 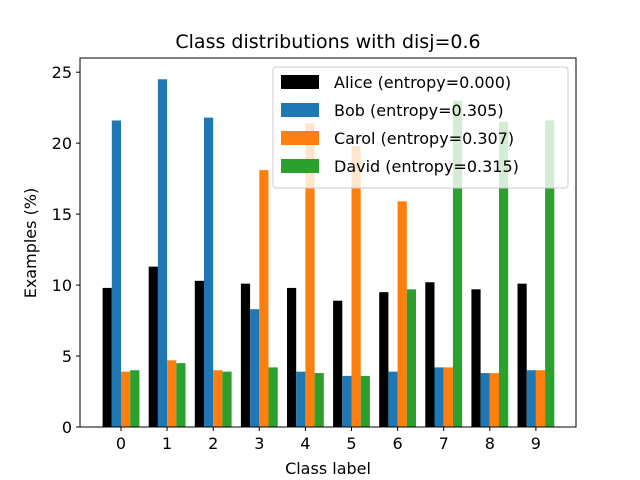 What do you see at coordinates (430, 354) in the screenshot?
I see `bar-series0-class7` at bounding box center [430, 354].